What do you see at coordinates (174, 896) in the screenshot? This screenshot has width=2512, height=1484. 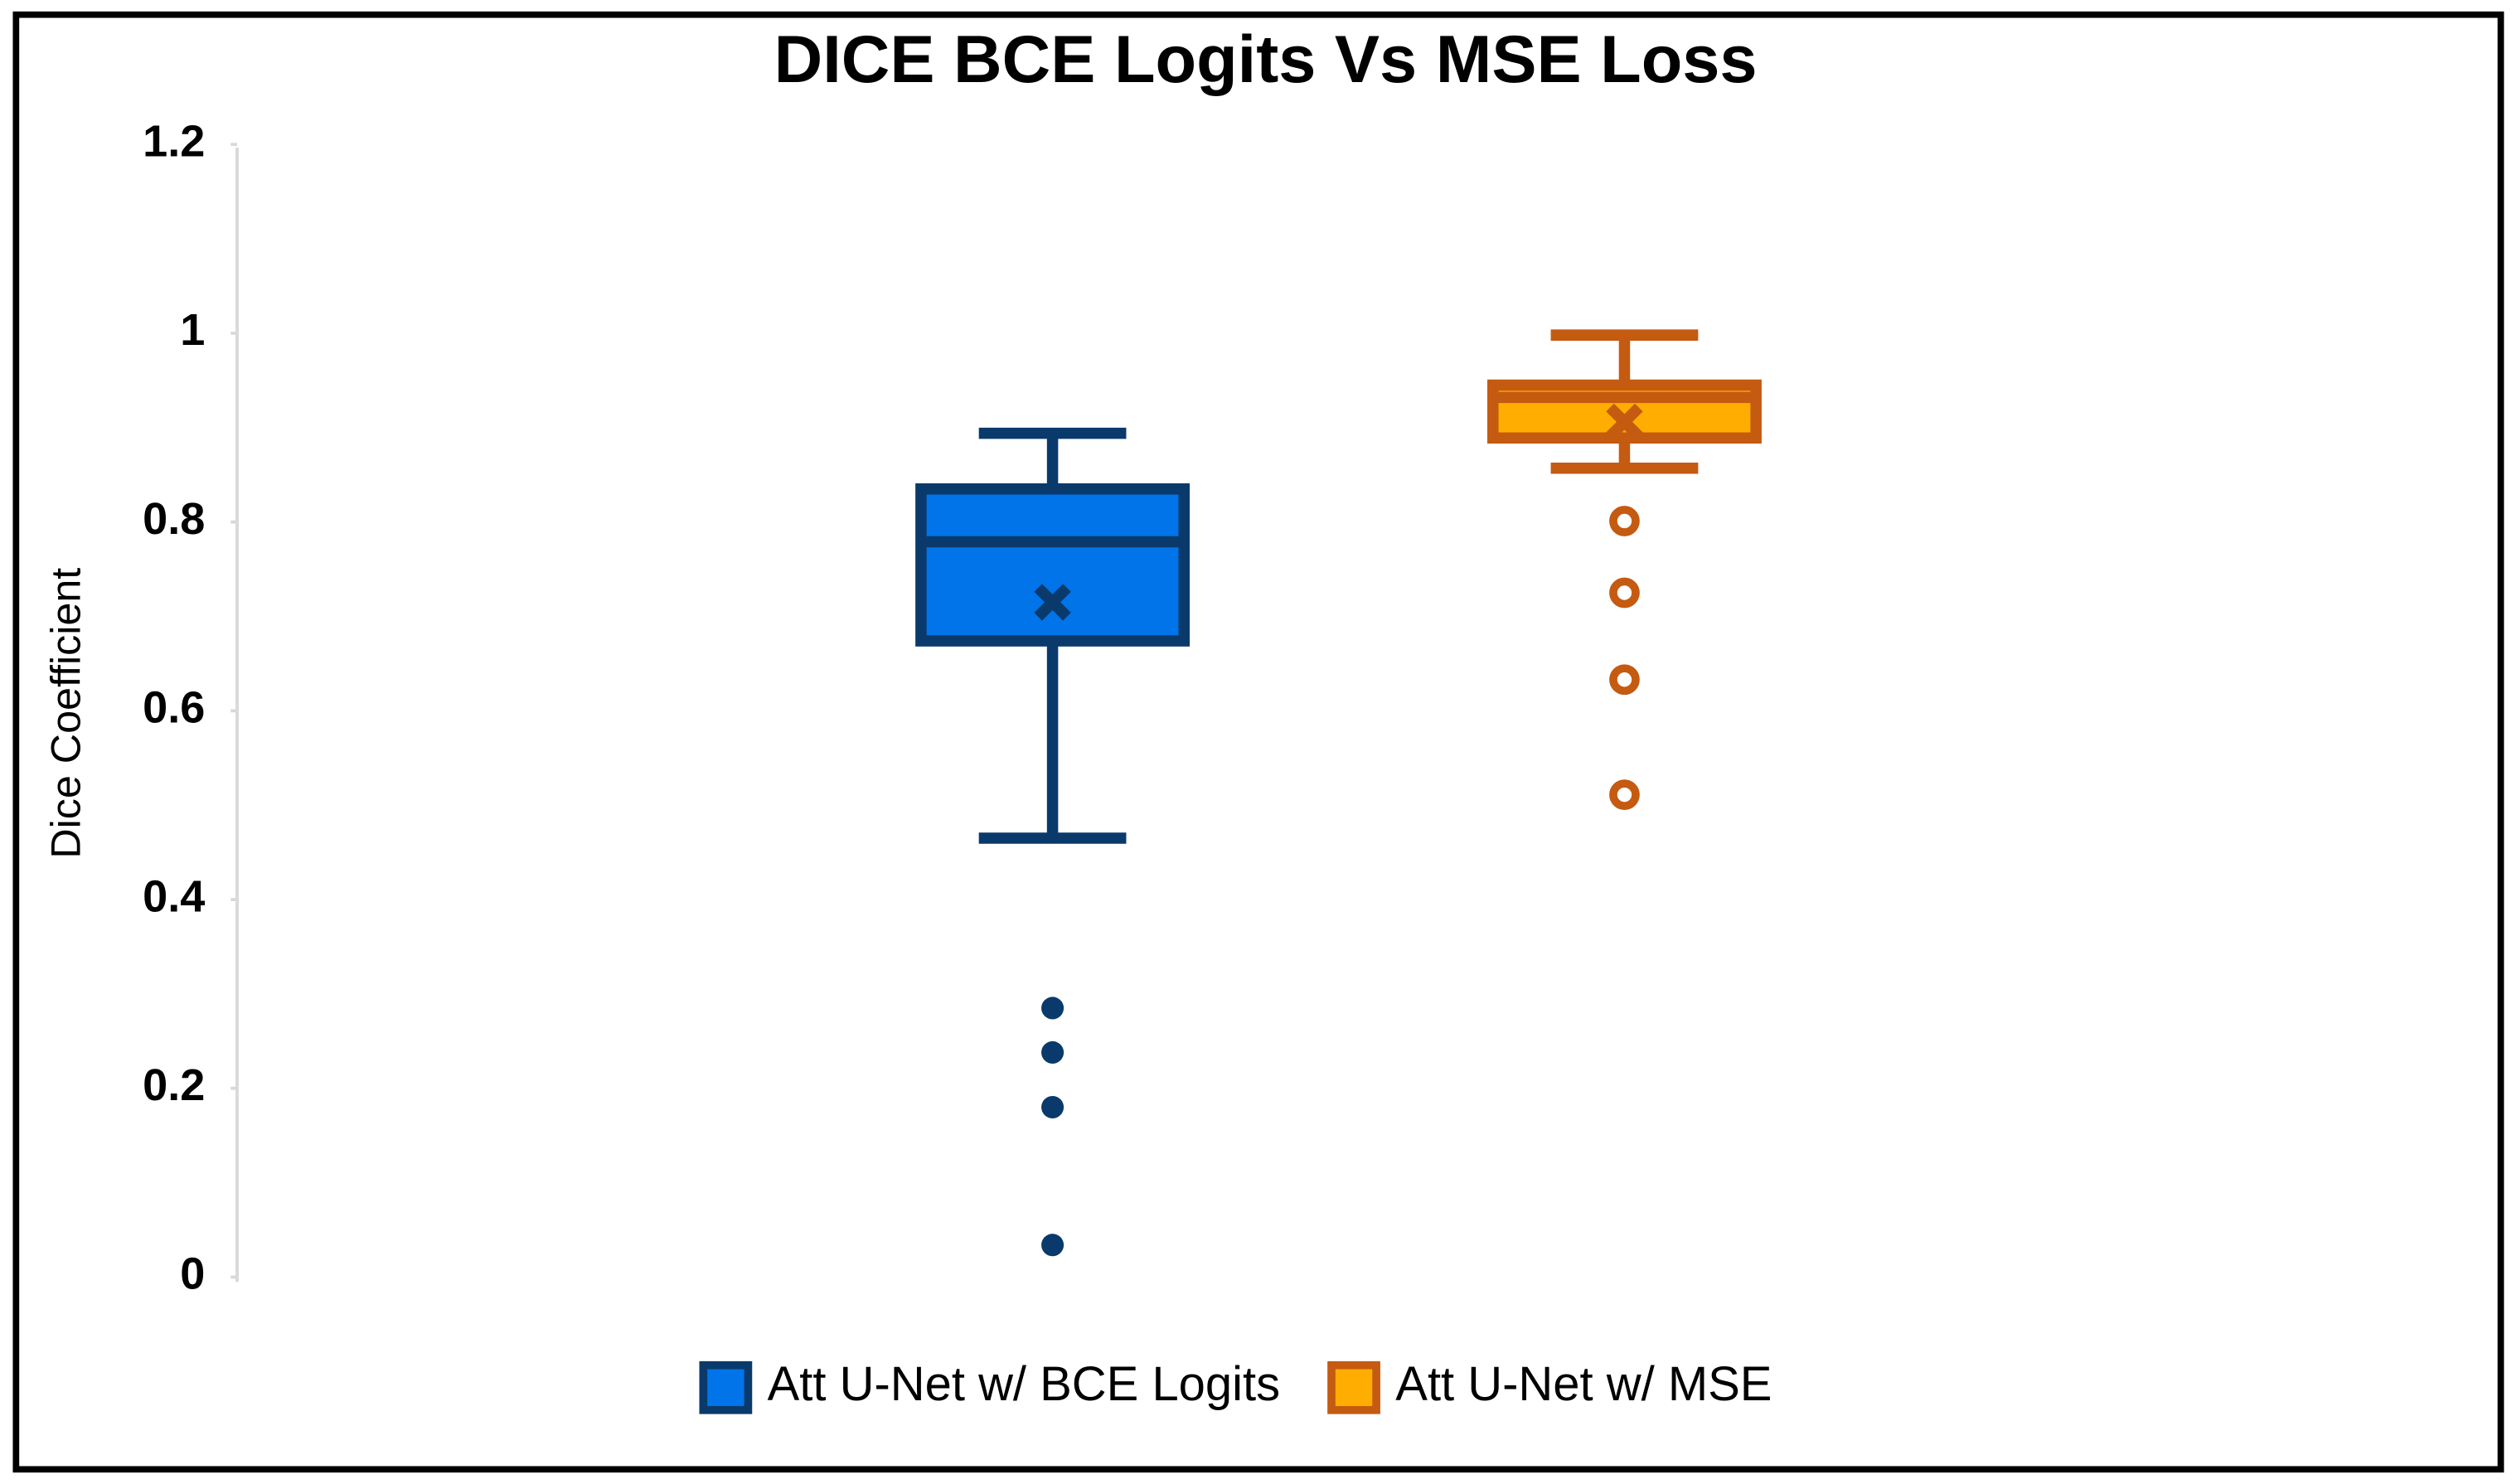 I see `y-tick-label: 0.4` at bounding box center [174, 896].